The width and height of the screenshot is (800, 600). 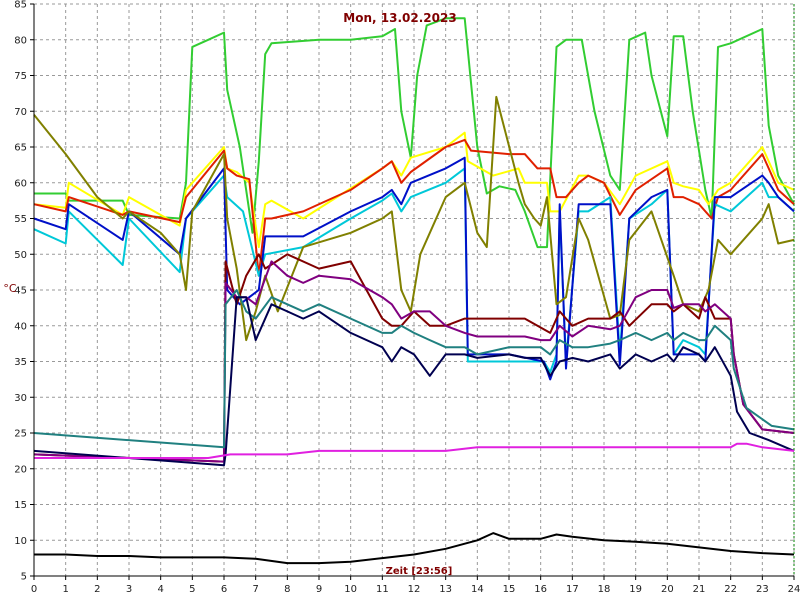 What do you see at coordinates (419, 571) in the screenshot?
I see `x-axis-label: Zeit [23:56]` at bounding box center [419, 571].